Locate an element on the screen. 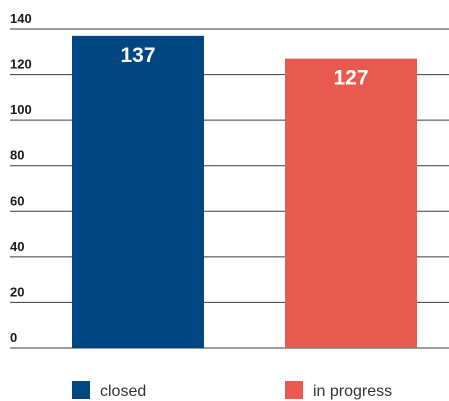  value-label: 137 is located at coordinates (137, 55).